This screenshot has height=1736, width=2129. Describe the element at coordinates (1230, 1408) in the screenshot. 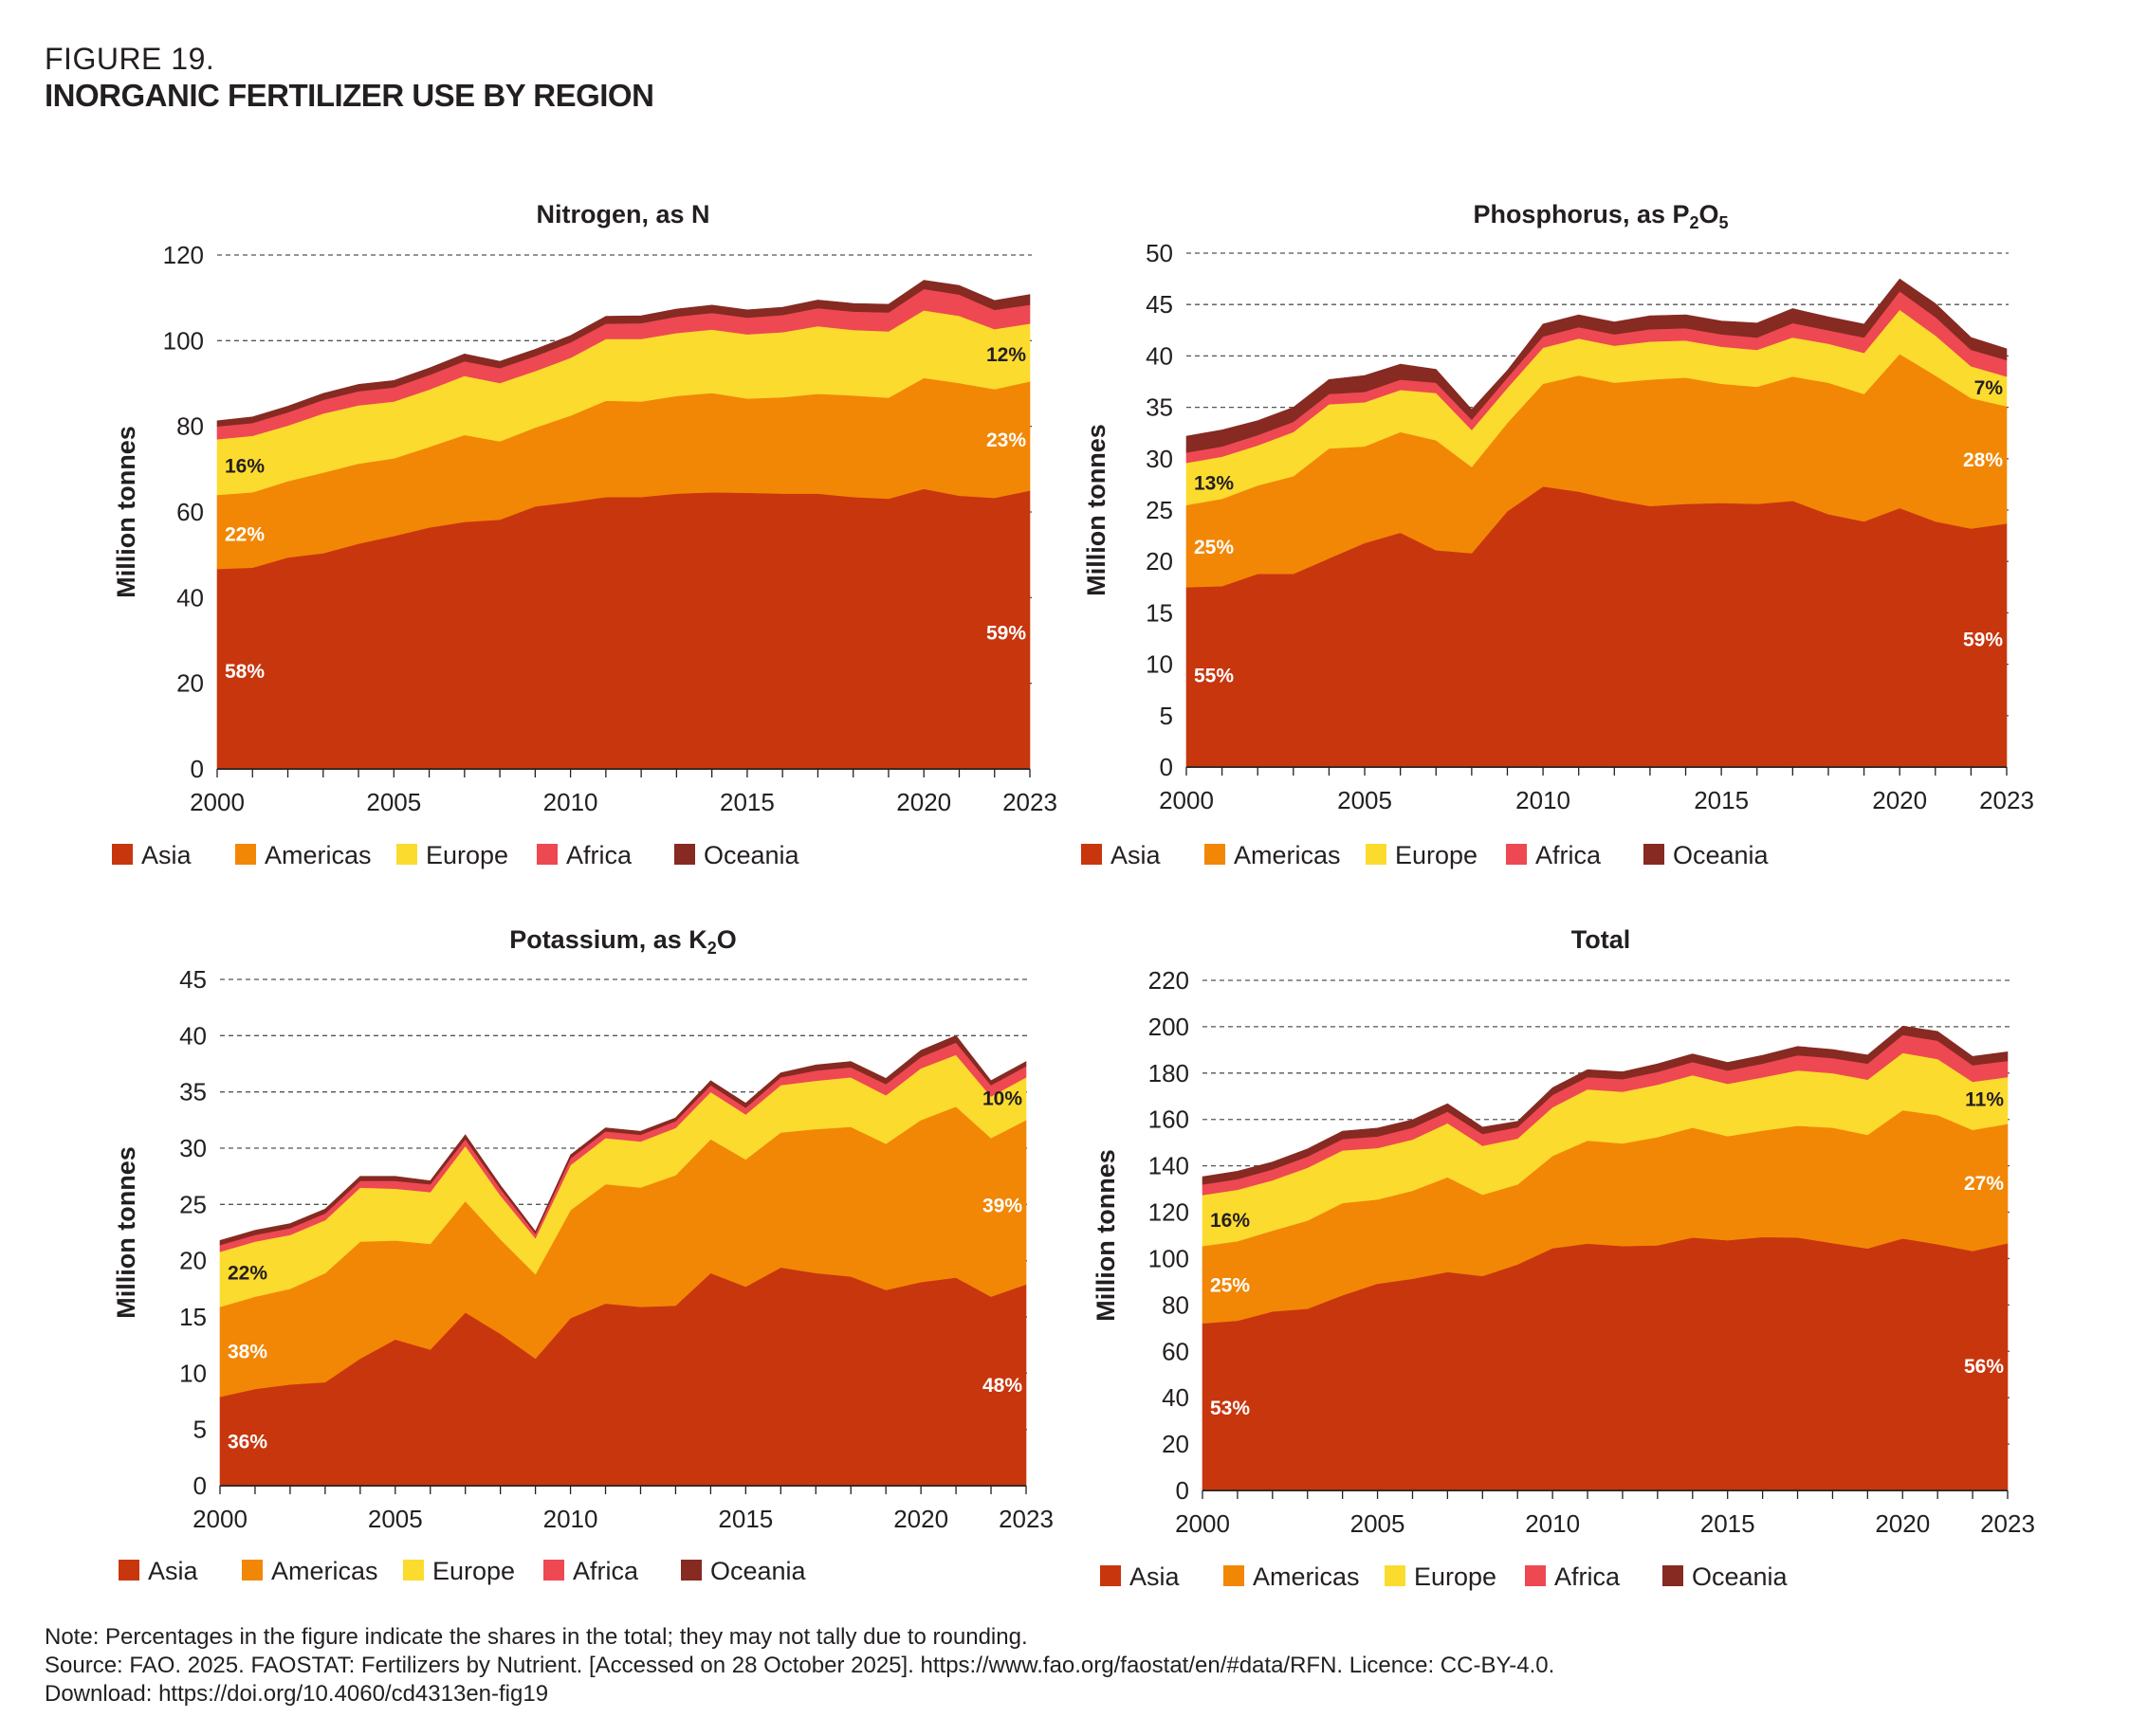

I see `percent-label: 53%` at that location.